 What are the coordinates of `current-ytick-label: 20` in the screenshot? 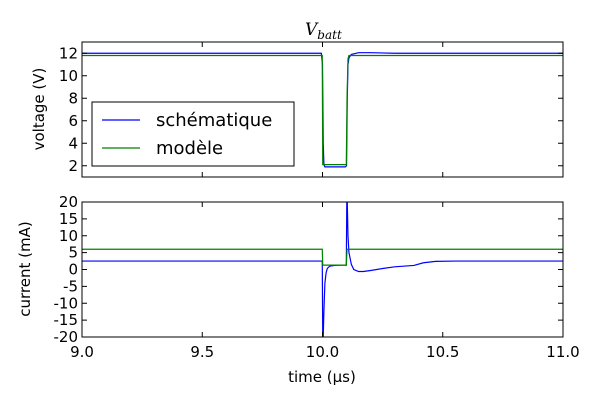 It's located at (68, 202).